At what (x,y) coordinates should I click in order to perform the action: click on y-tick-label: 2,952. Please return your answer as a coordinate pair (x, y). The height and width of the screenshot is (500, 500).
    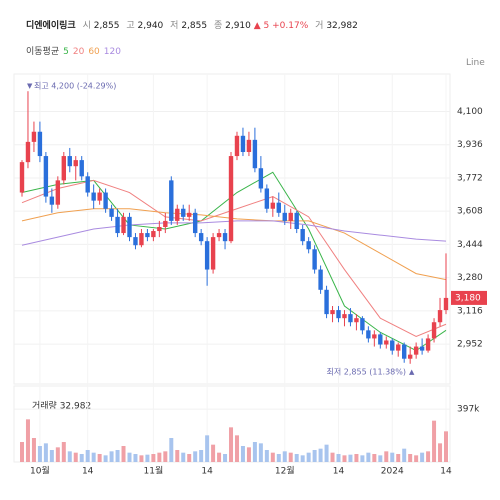
    Looking at the image, I should click on (470, 345).